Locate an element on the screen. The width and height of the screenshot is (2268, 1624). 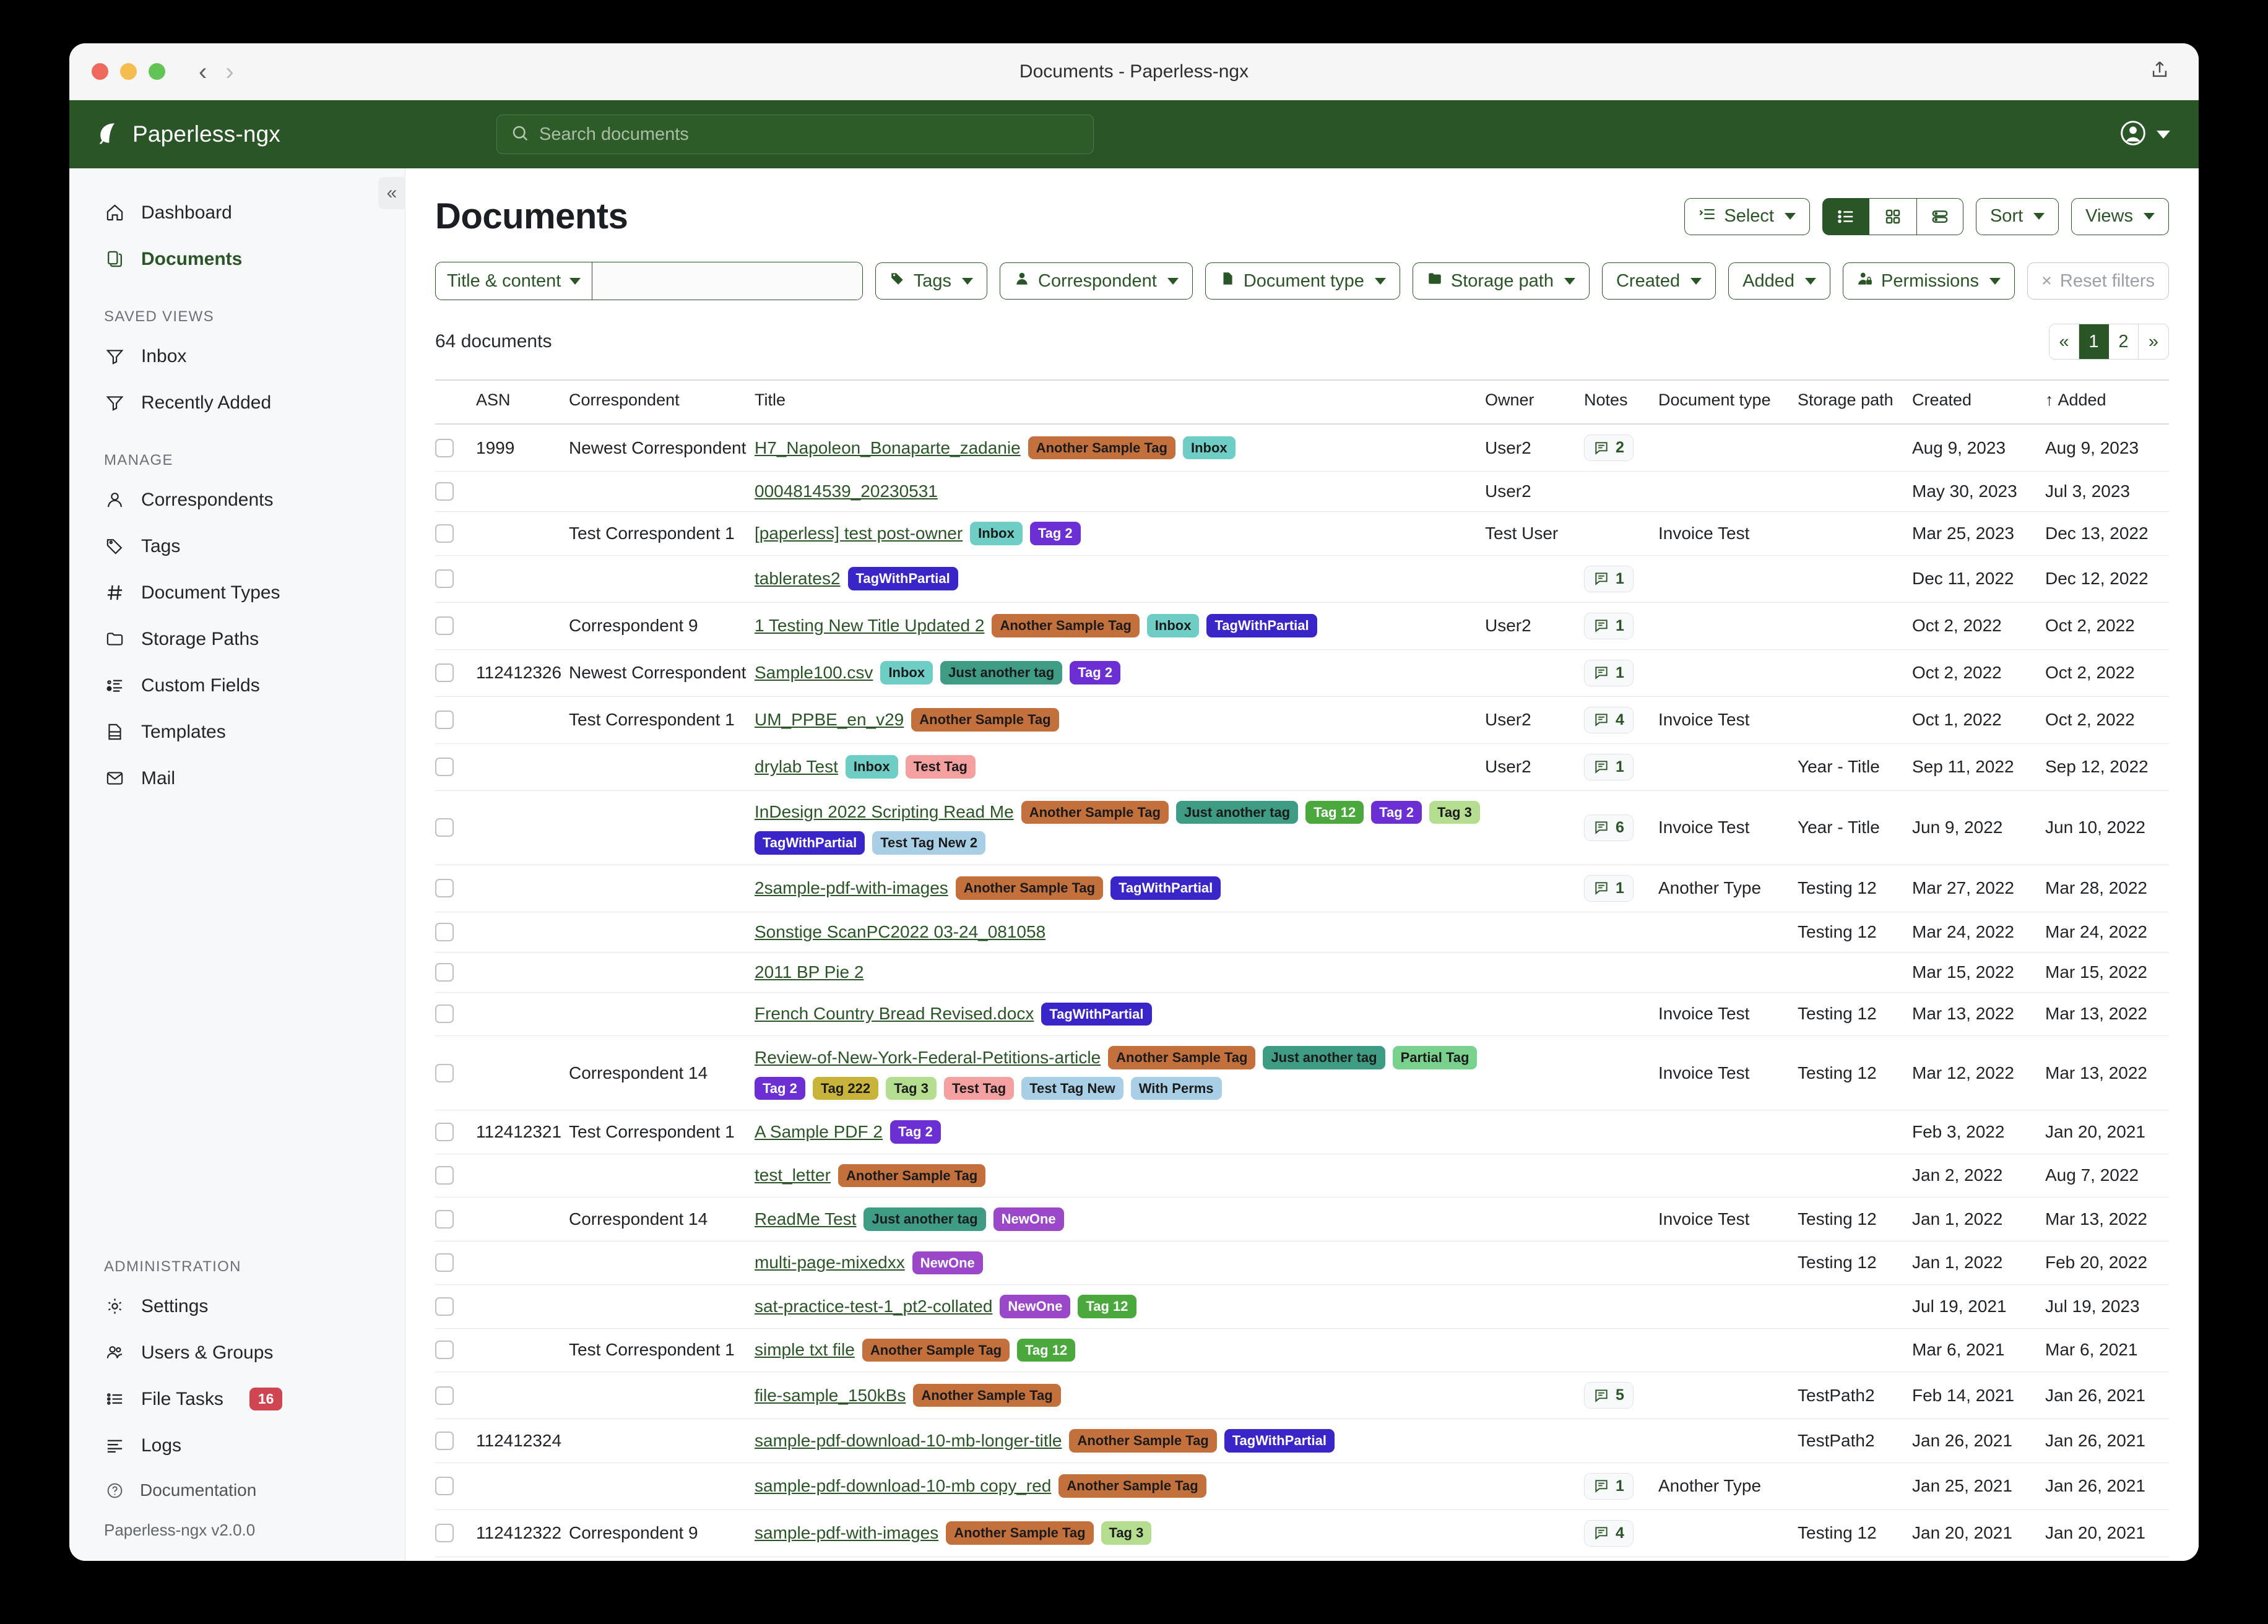
sidebar-item-dashboard: Dashboard is located at coordinates (237, 212).